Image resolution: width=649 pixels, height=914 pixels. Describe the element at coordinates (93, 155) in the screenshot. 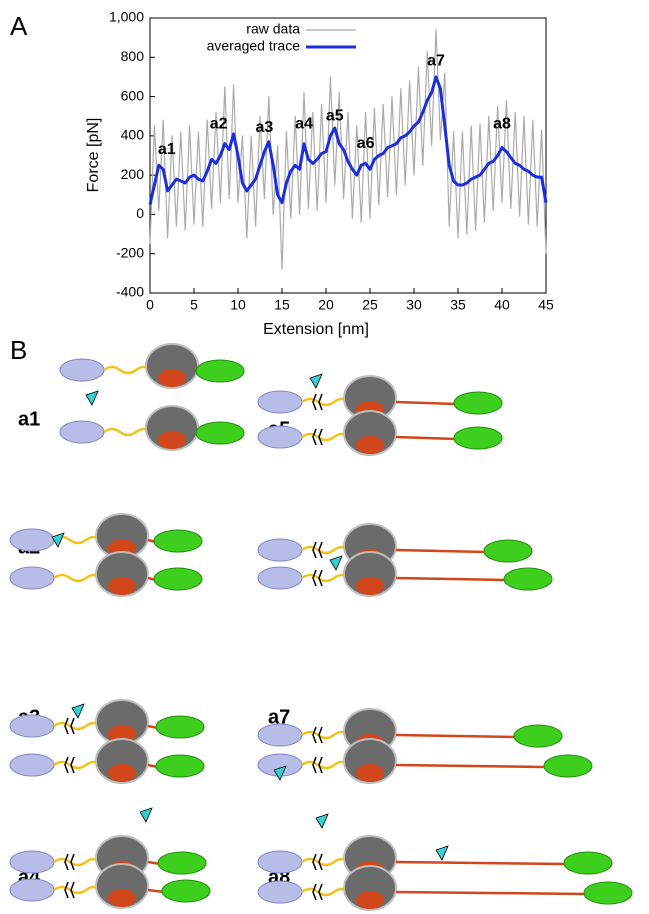

I see `y-axis-label: Force [pN]` at that location.